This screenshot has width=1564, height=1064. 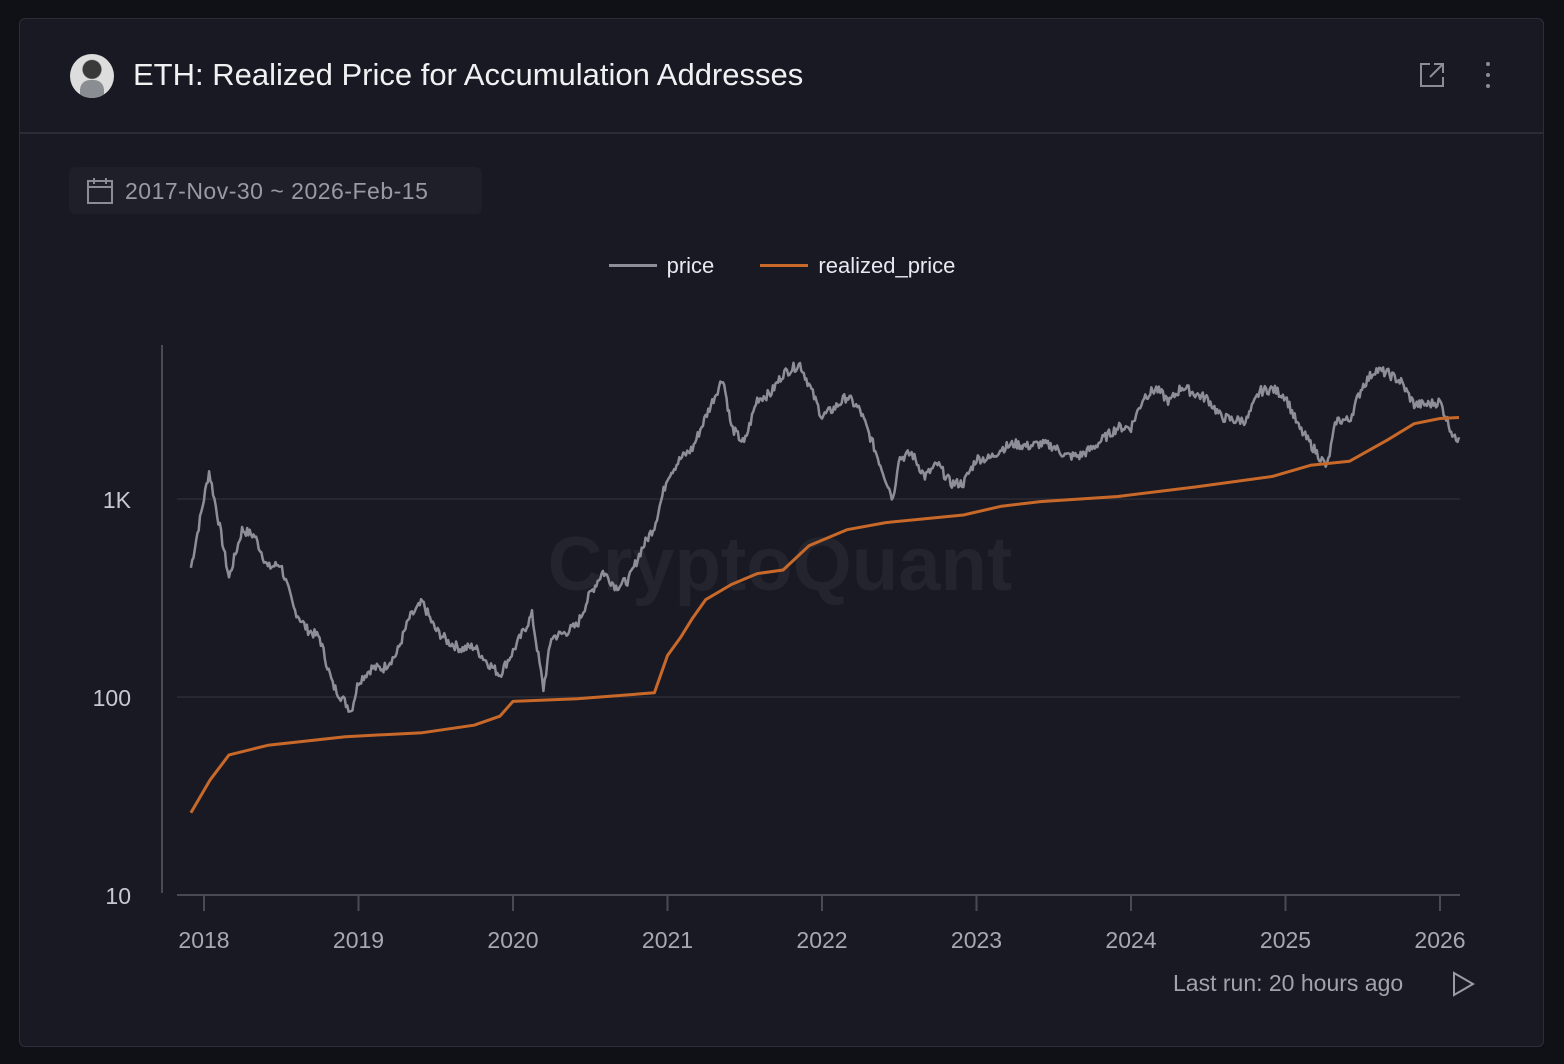 I want to click on date-range-picker: 2017-Nov-30 ~ 2026-Feb-15, so click(x=275, y=190).